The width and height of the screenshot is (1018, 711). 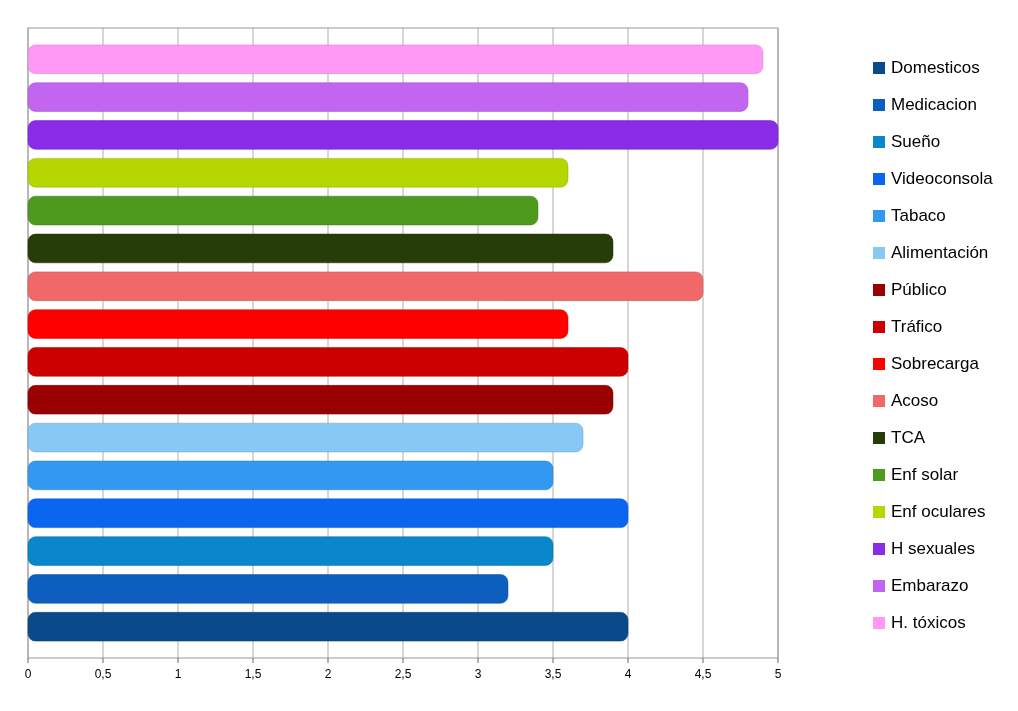 I want to click on legend-label: H sexuales, so click(x=933, y=548).